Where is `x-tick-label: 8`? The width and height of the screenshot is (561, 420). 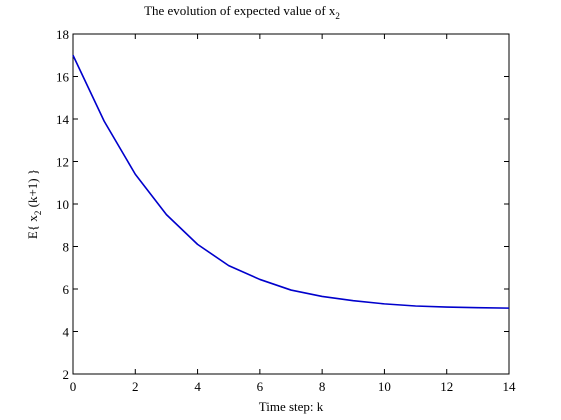
x-tick-label: 8 is located at coordinates (322, 386).